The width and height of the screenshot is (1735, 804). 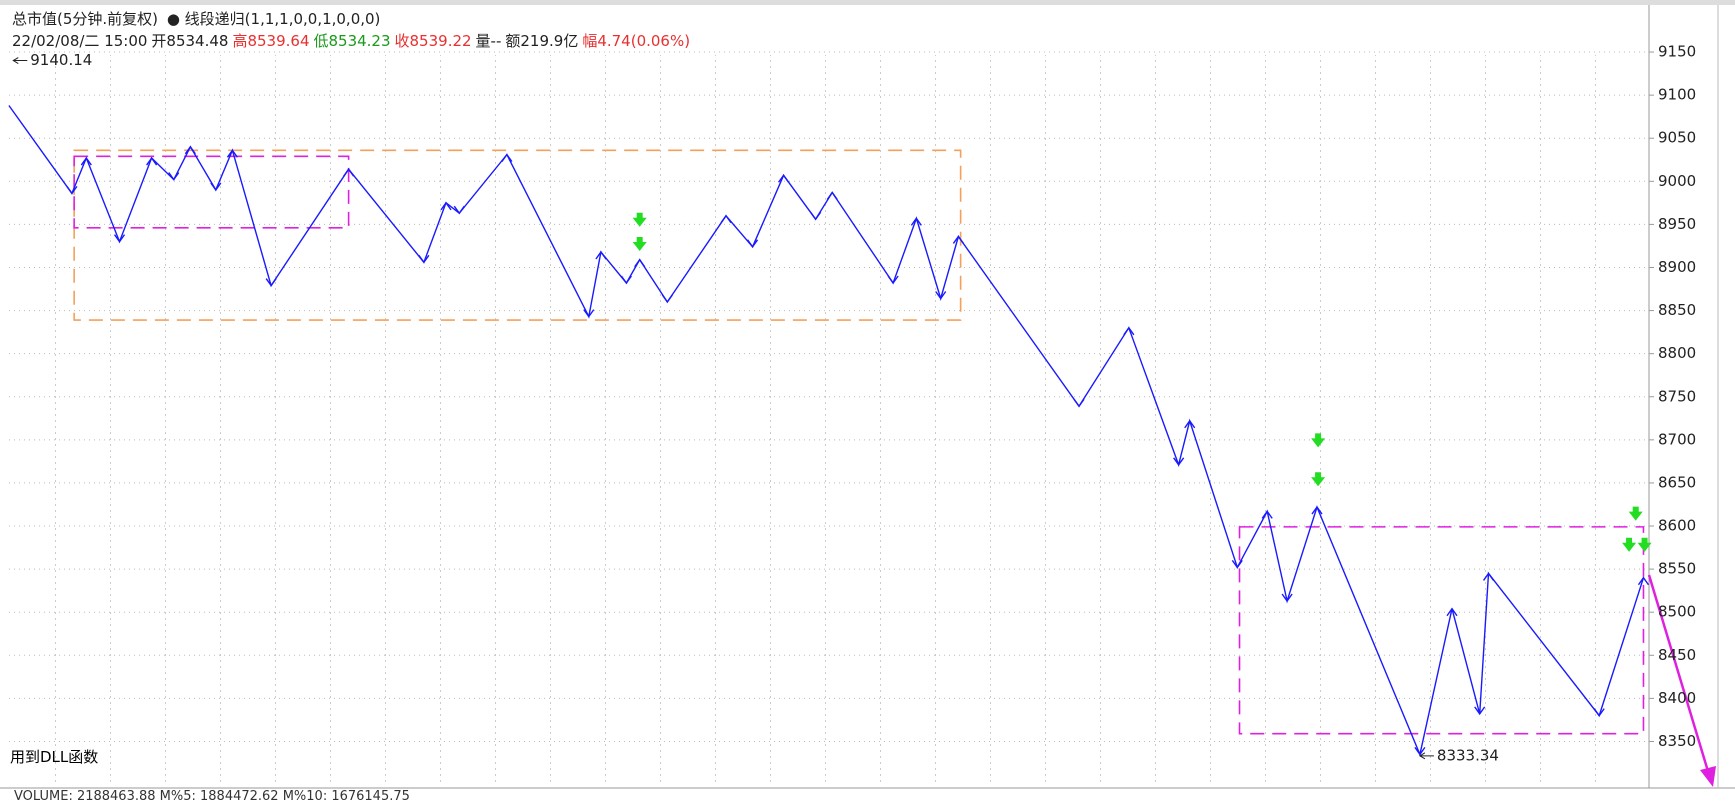 What do you see at coordinates (1677, 353) in the screenshot?
I see `y-tick-label: 8800` at bounding box center [1677, 353].